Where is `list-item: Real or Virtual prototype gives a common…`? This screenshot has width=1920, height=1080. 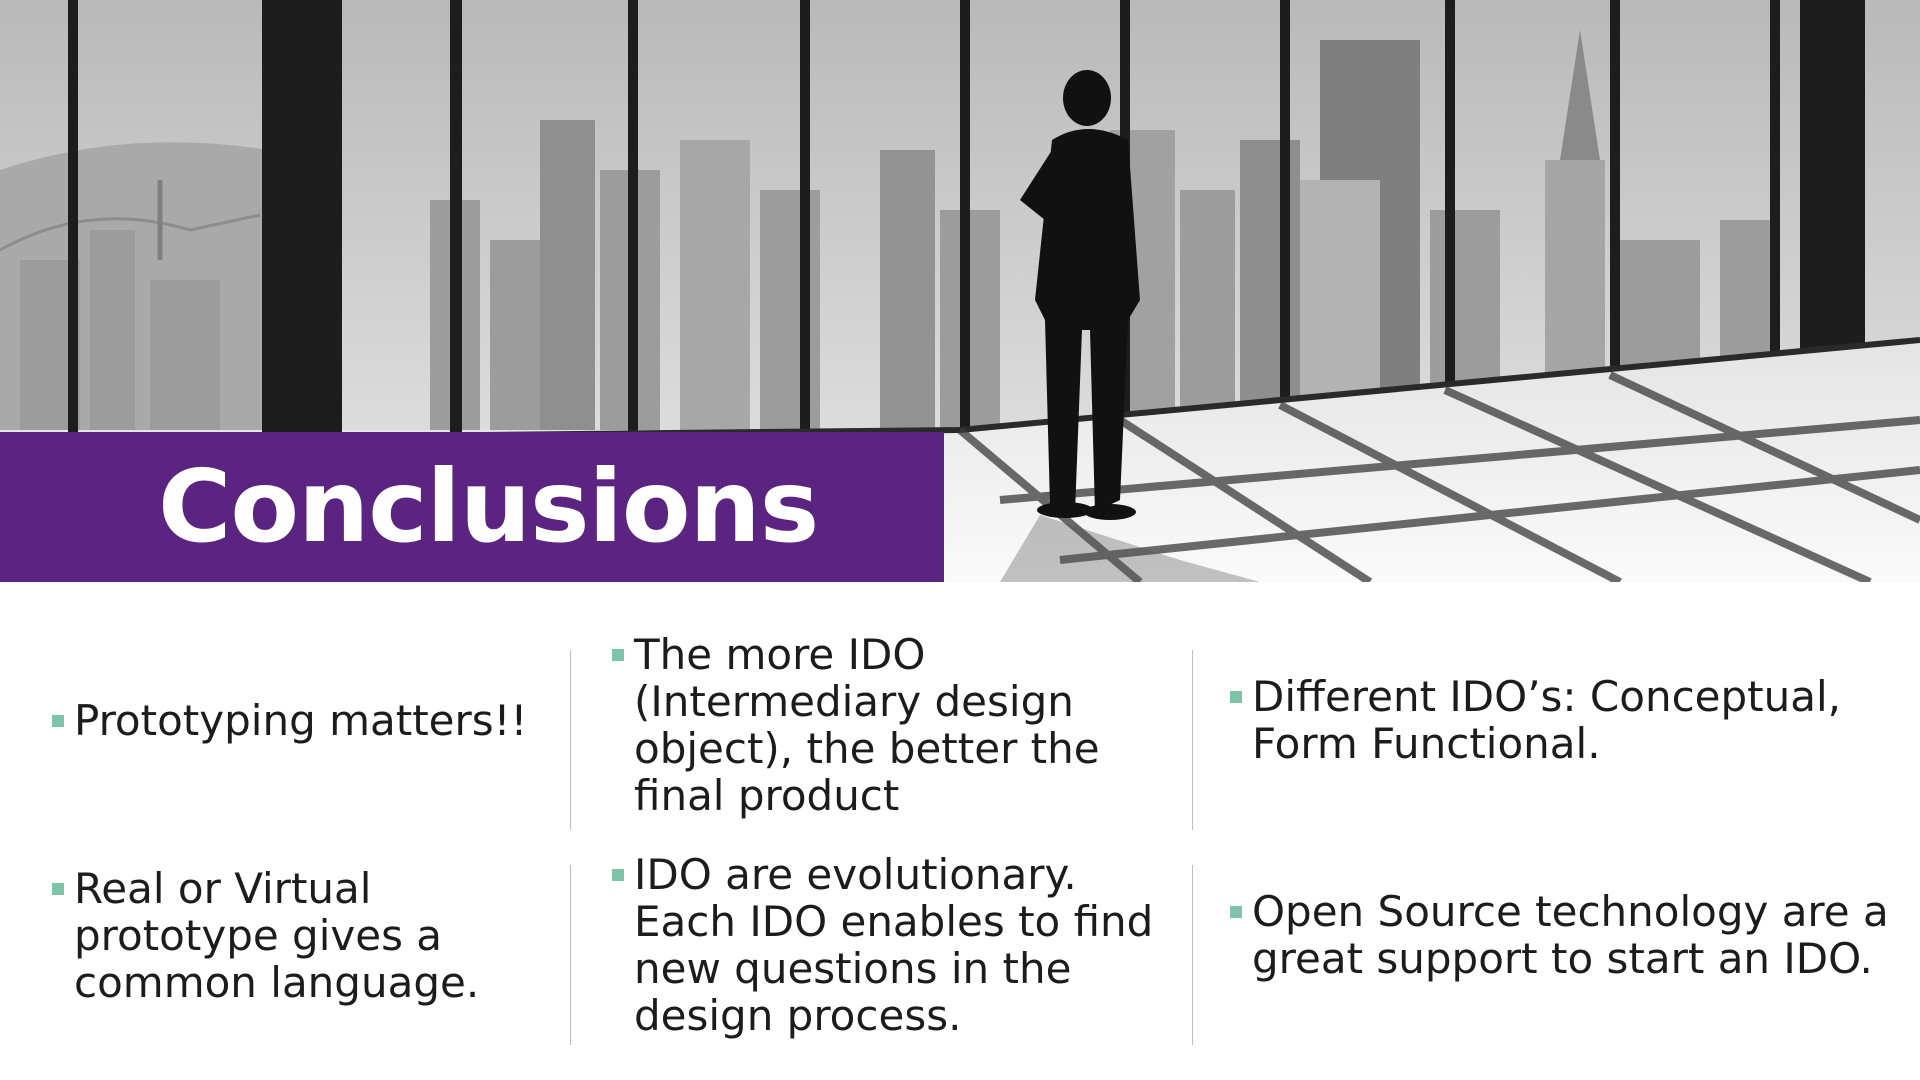
list-item: Real or Virtual prototype gives a common… is located at coordinates (307, 935).